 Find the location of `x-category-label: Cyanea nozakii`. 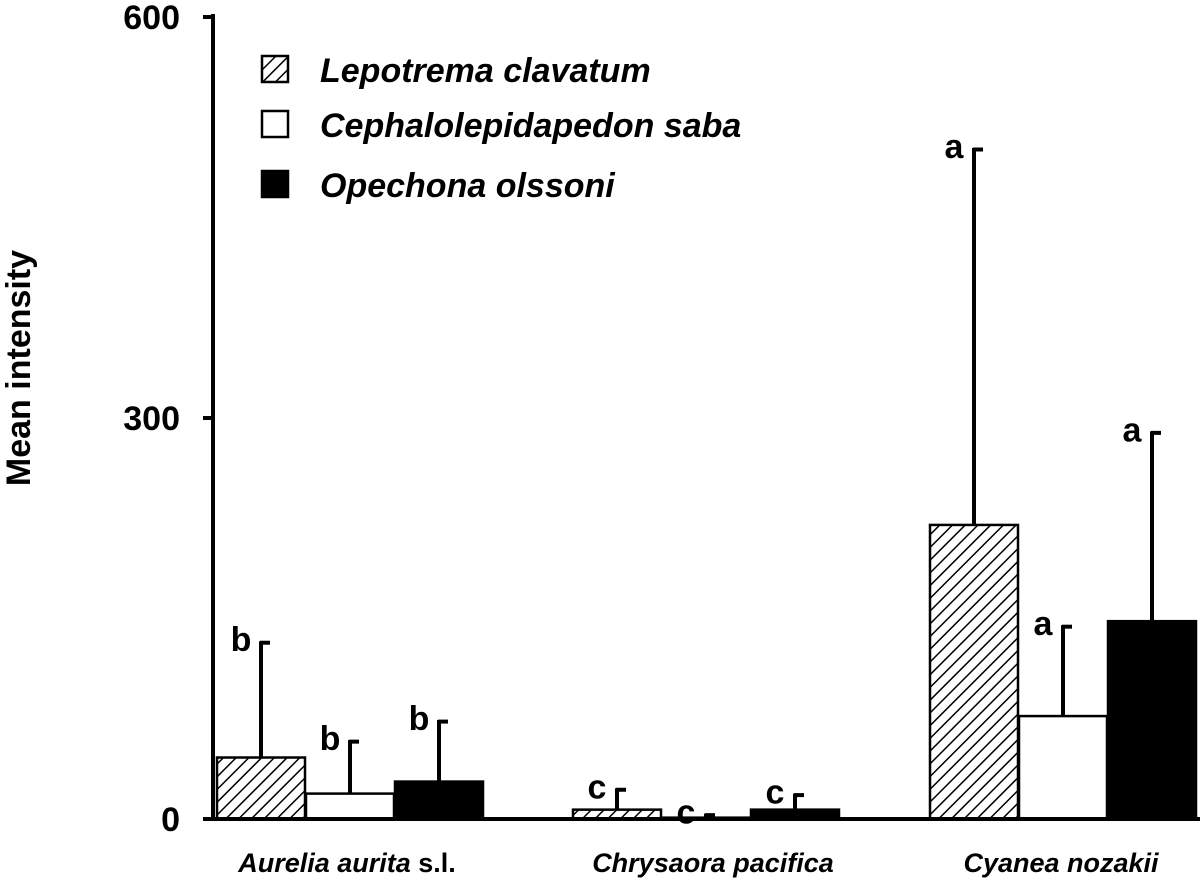

x-category-label: Cyanea nozakii is located at coordinates (1061, 863).